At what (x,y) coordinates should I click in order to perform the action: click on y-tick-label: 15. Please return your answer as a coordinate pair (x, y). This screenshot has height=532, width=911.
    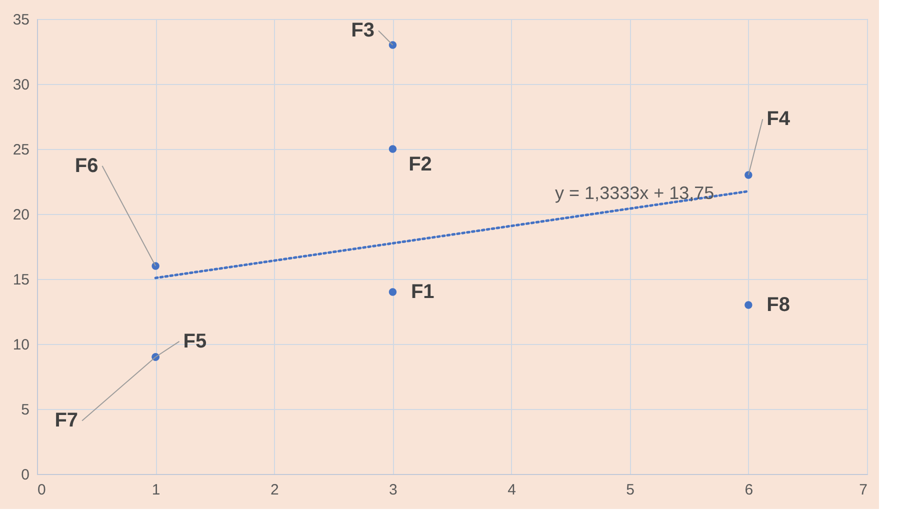
    Looking at the image, I should click on (21, 280).